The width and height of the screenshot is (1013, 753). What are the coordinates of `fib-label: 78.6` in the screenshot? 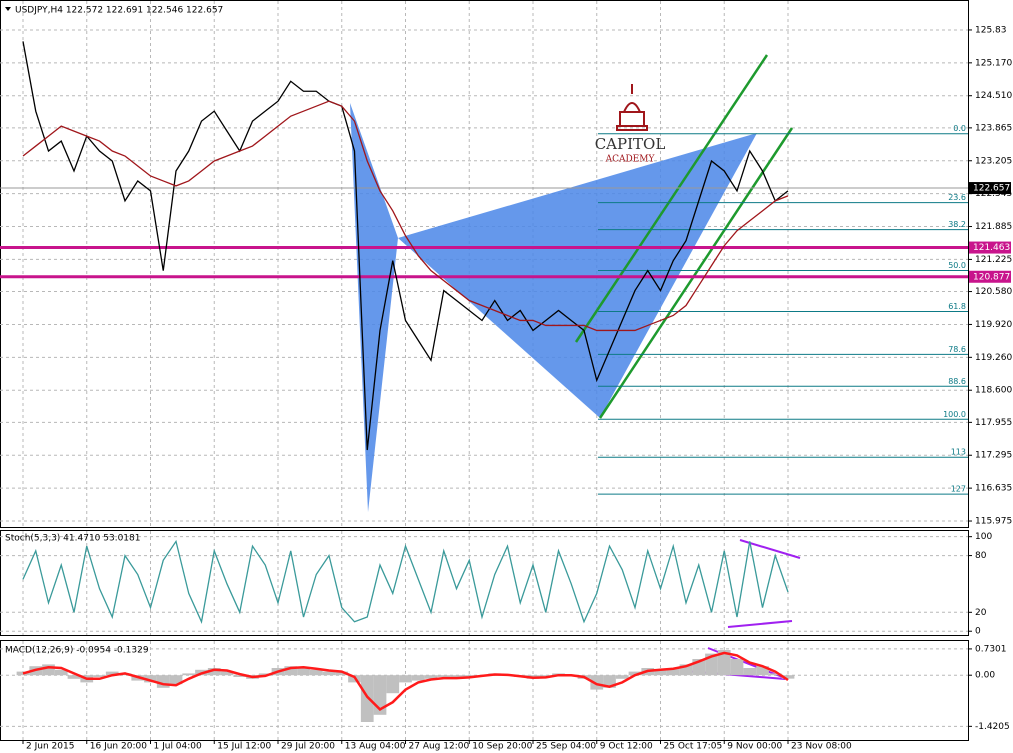 It's located at (957, 349).